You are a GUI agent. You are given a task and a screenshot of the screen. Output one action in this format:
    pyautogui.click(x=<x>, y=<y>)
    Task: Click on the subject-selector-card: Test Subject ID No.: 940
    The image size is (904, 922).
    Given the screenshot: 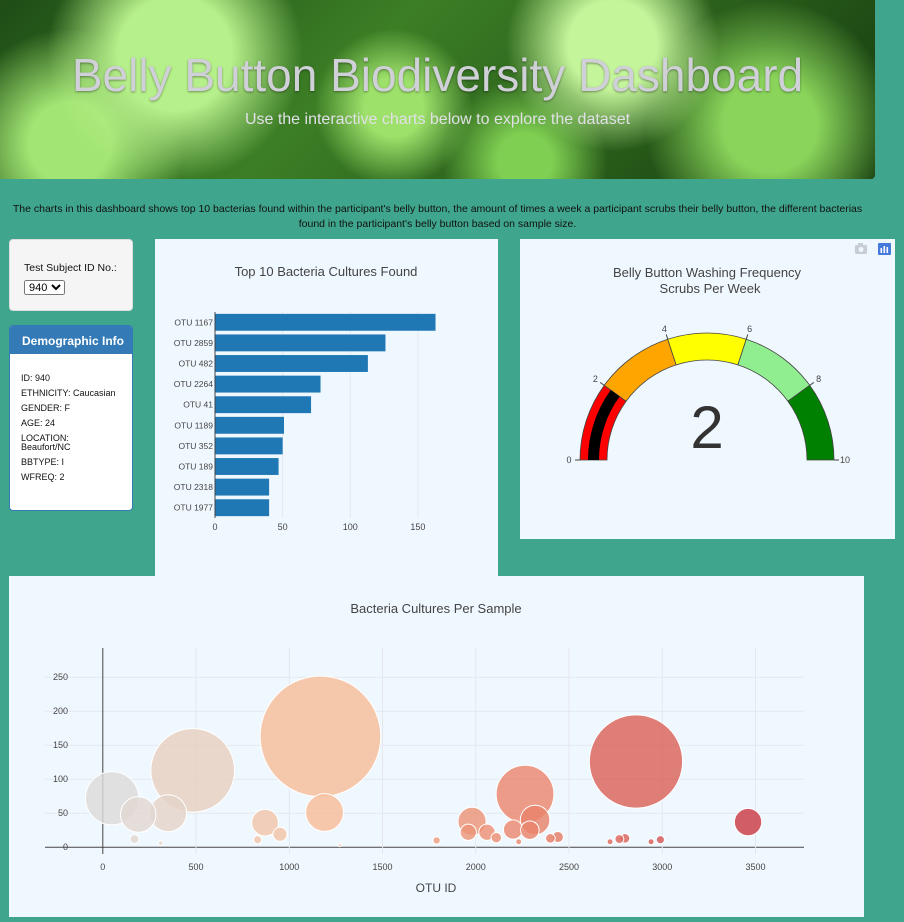 What is the action you would take?
    pyautogui.click(x=71, y=275)
    